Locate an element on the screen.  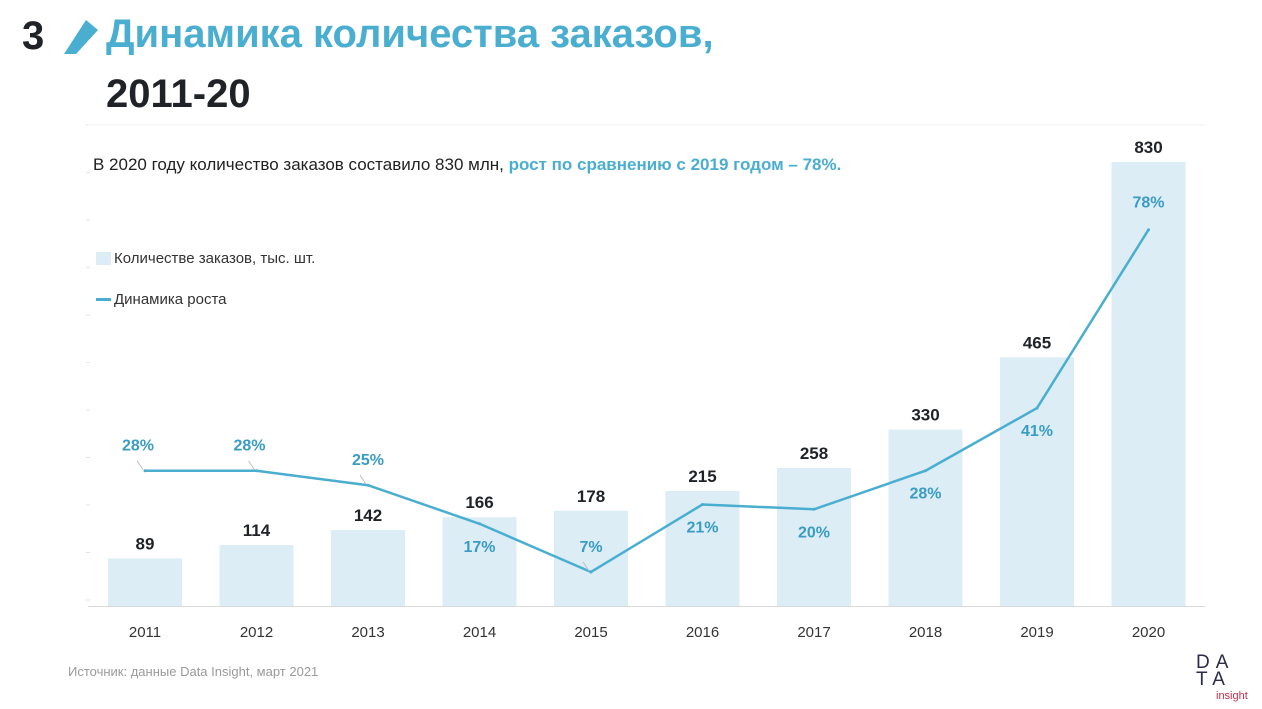
bar-value-label-2014: 166 is located at coordinates (479, 502).